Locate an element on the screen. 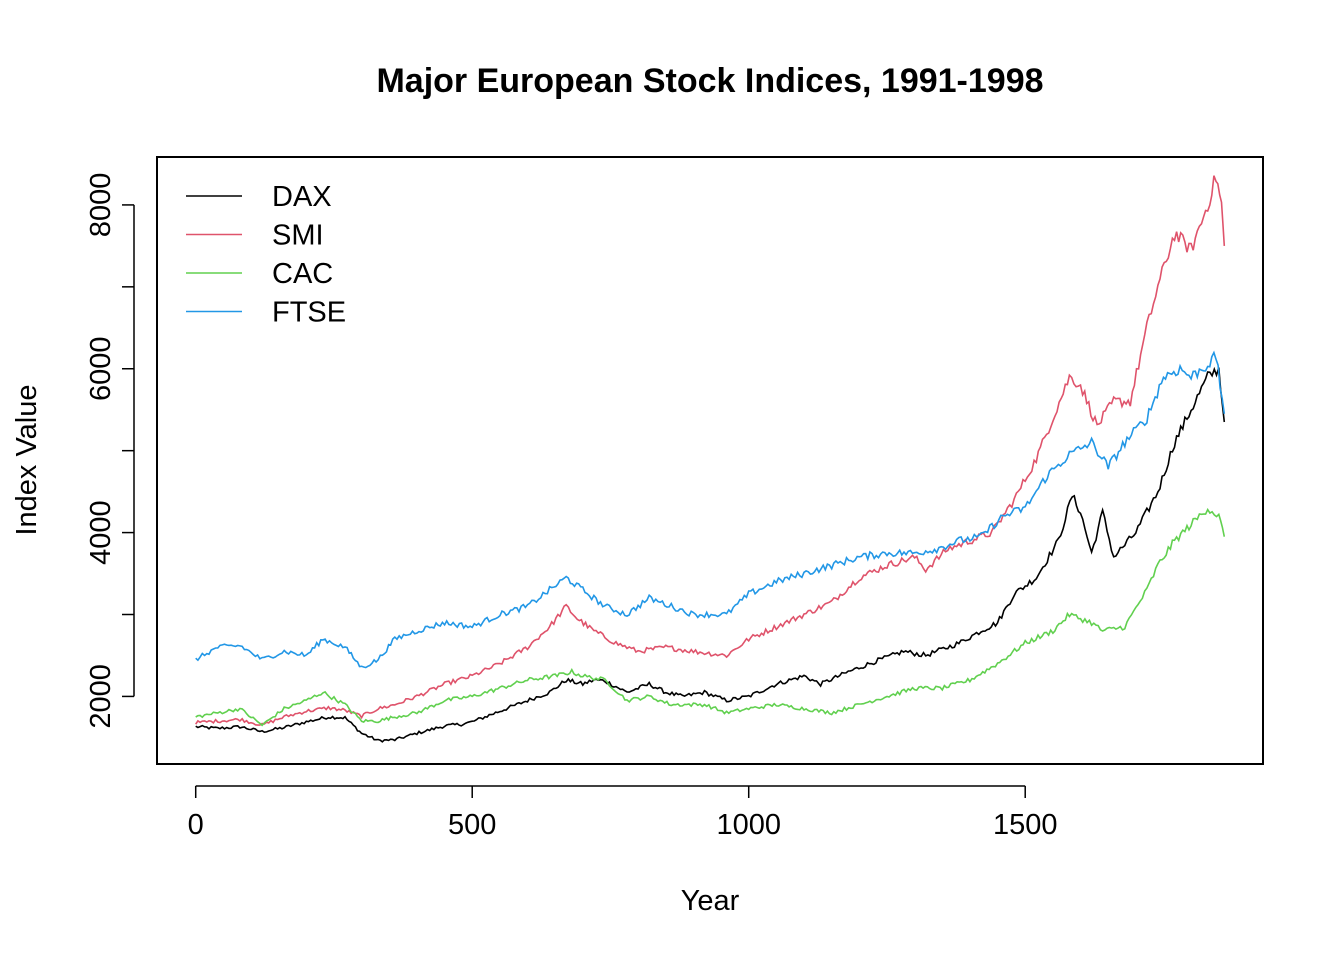  legend: DAX SMI CAC FTSE is located at coordinates (266, 255).